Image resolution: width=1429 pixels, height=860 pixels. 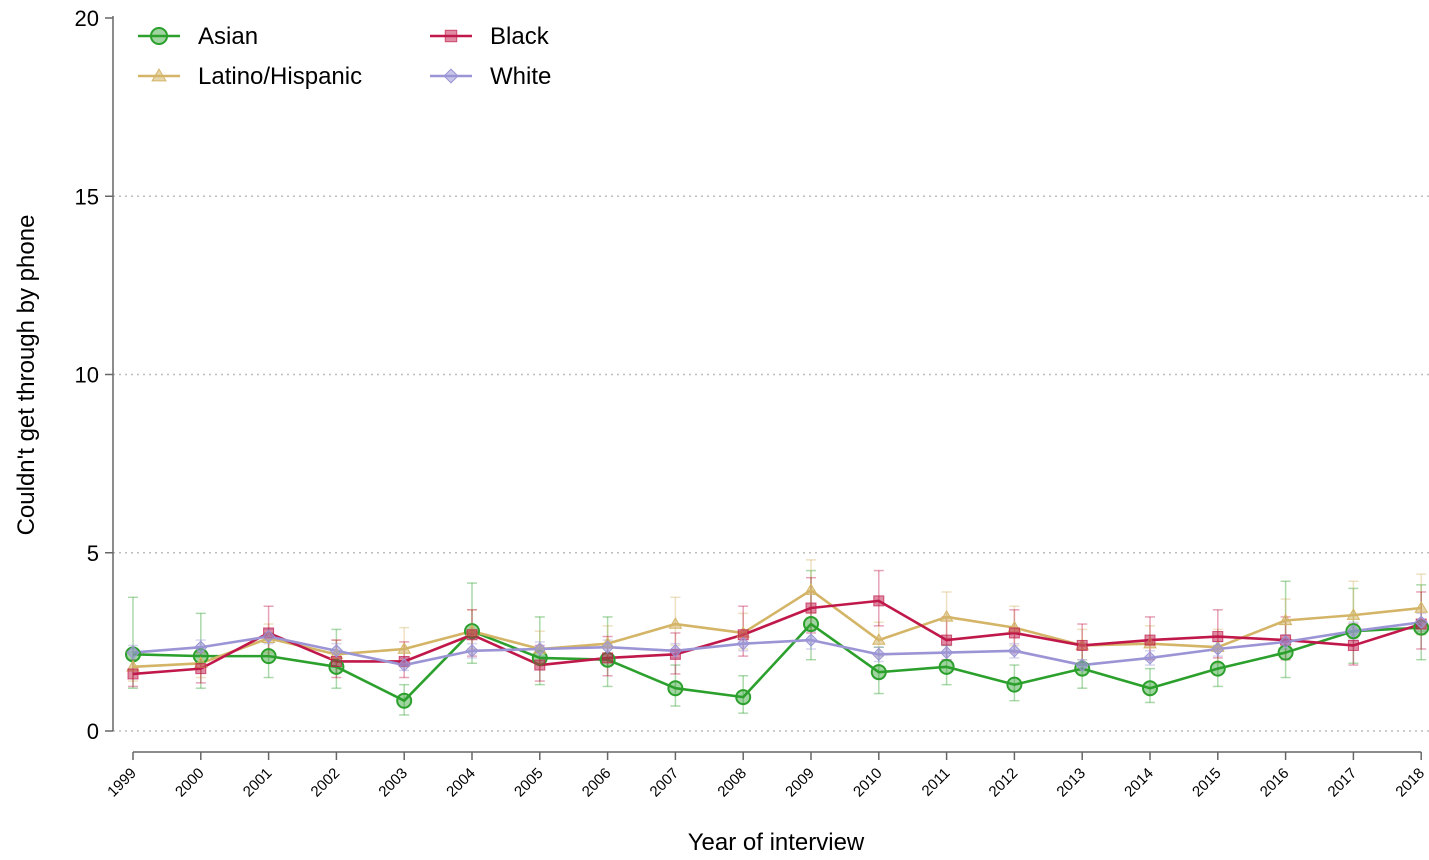 I want to click on y-axis-ticks: 0 5 10 15 20, so click(x=94, y=375).